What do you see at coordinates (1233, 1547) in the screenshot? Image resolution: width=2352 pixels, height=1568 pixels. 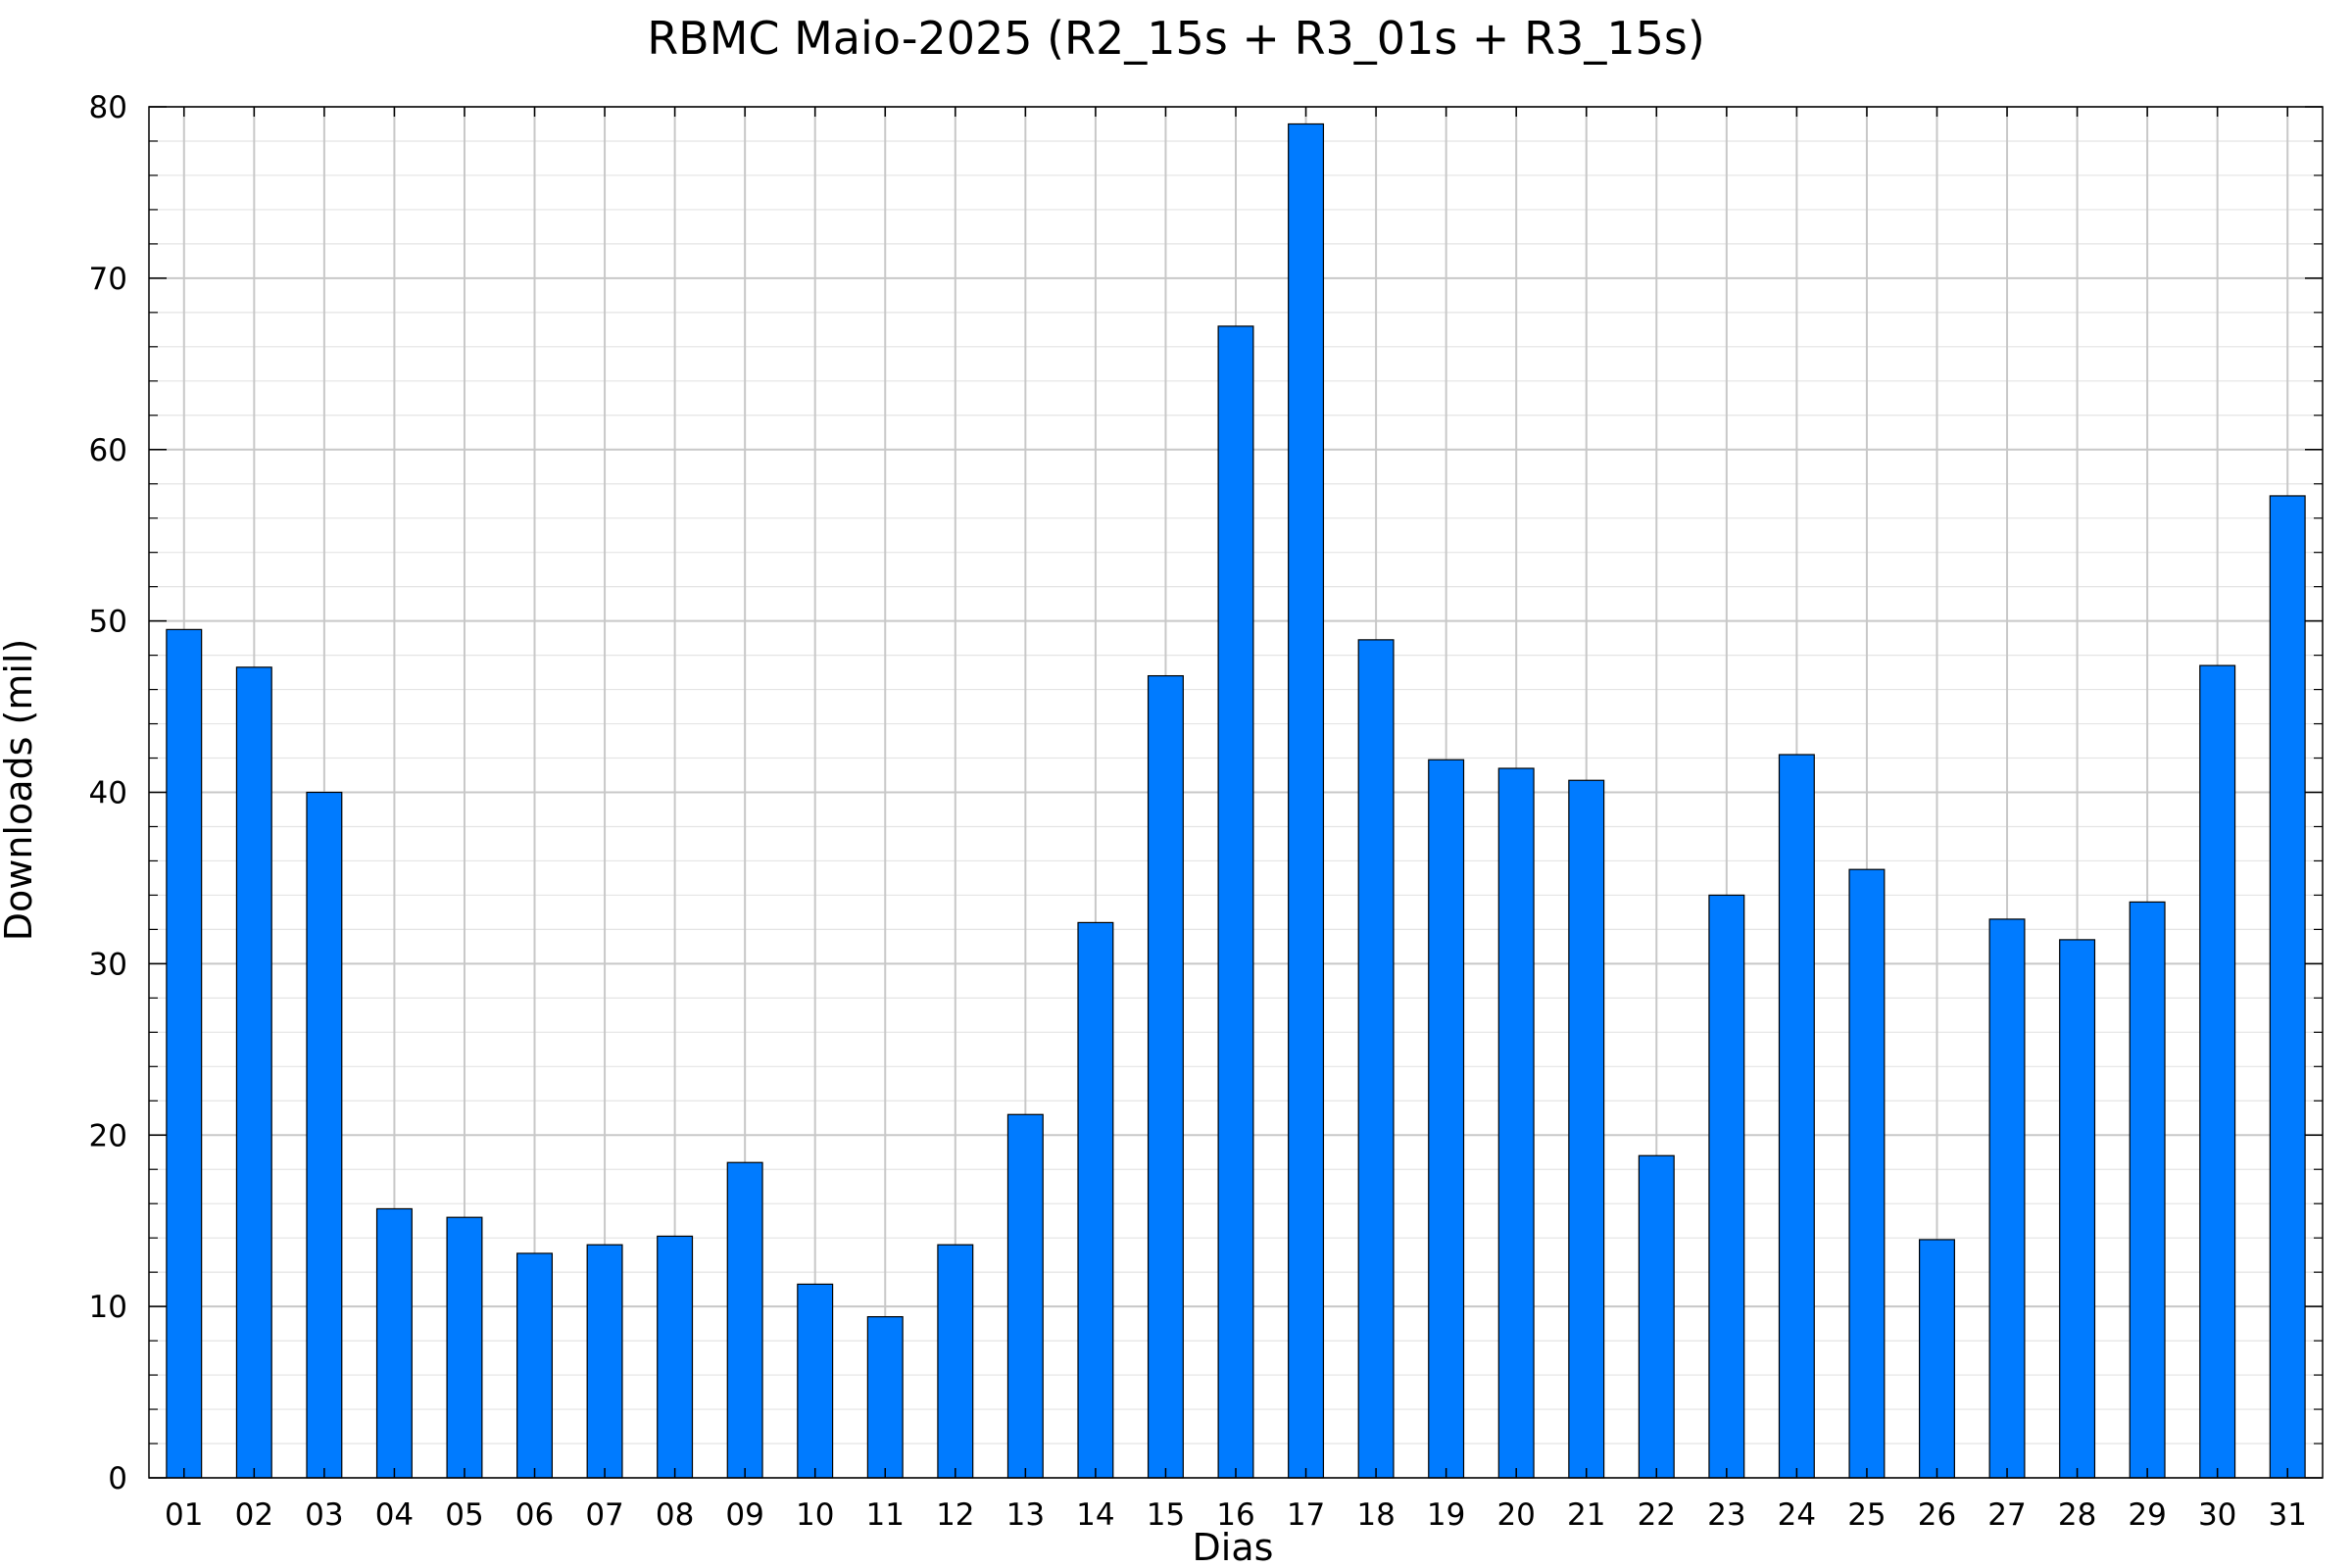 I see `x-axis-label: Dias` at bounding box center [1233, 1547].